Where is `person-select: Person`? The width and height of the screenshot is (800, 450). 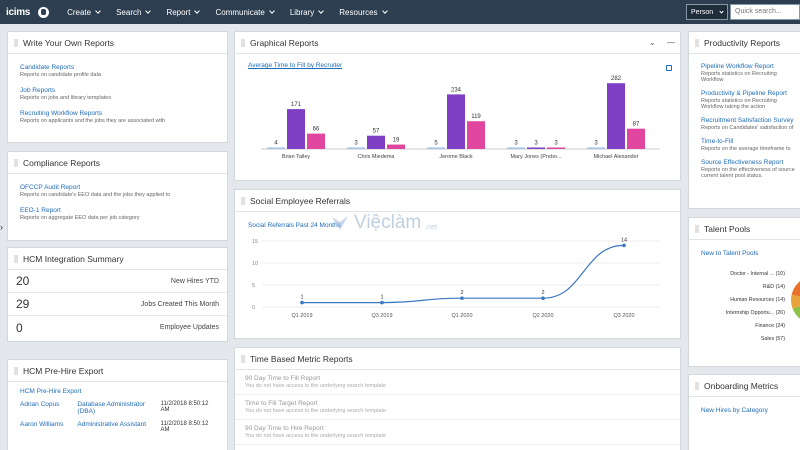
person-select: Person is located at coordinates (707, 12).